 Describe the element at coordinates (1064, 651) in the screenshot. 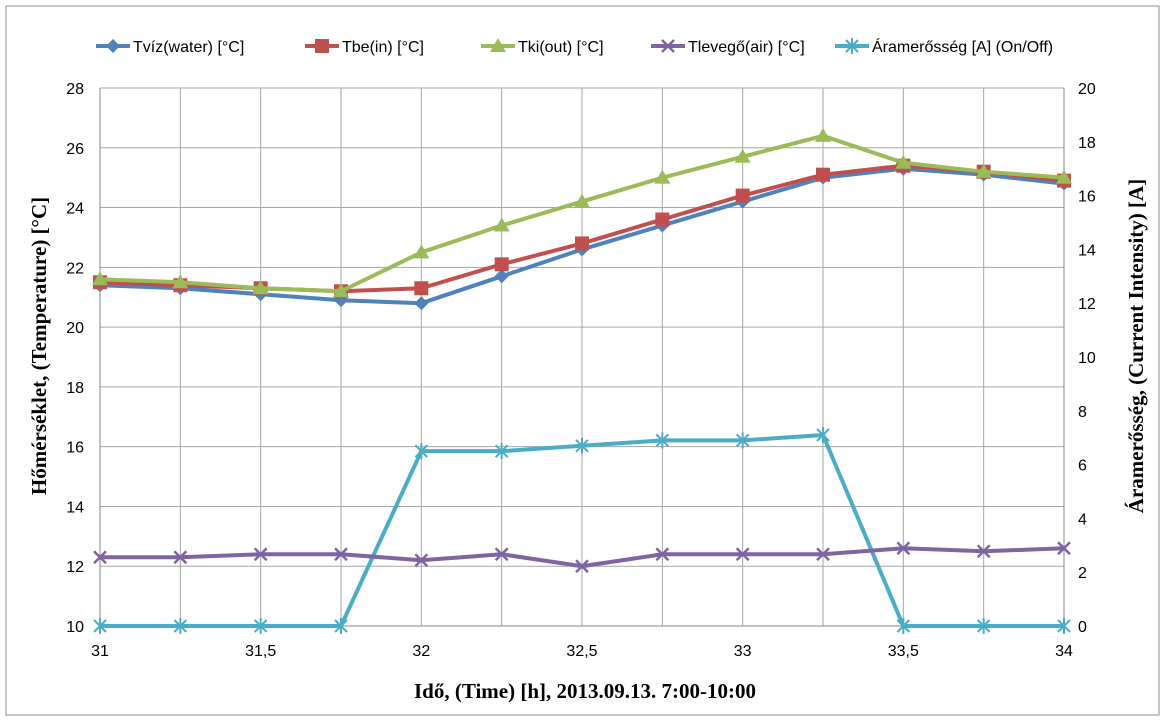

I see `x-tick-label: 34` at that location.